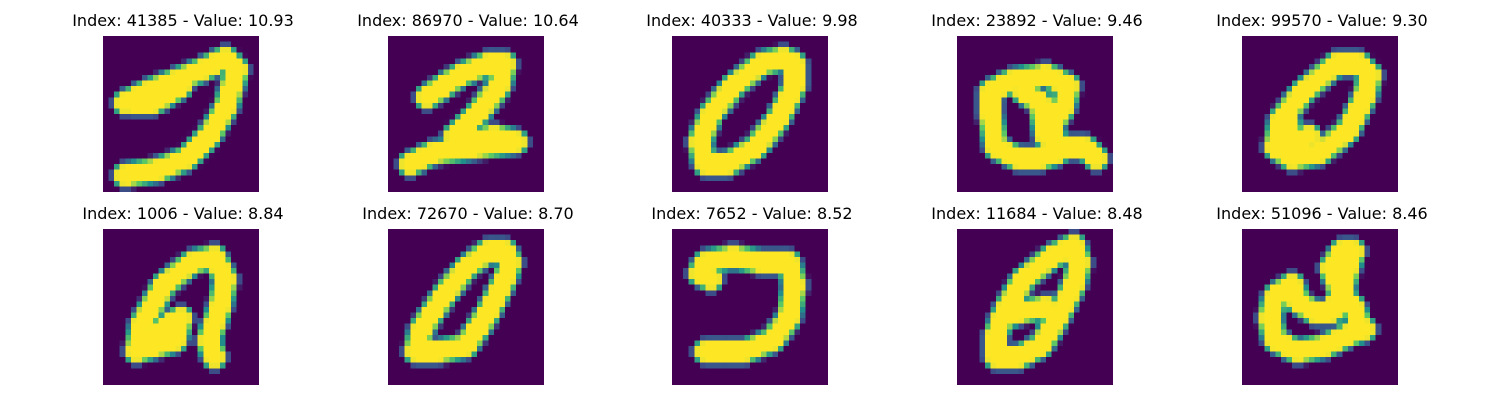 This screenshot has height=400, width=1500. I want to click on panel-5: Index: 99570 - Value: 9.30, so click(1322, 106).